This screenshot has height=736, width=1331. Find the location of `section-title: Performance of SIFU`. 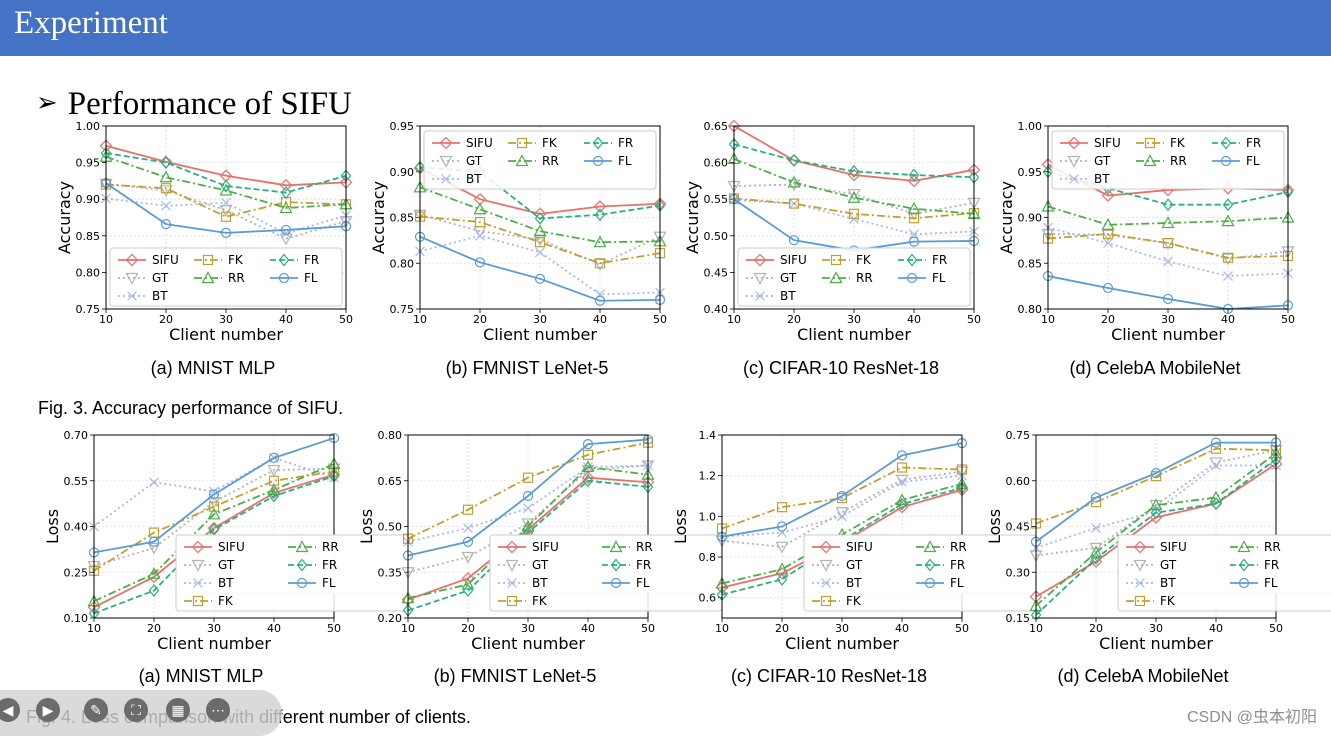

section-title: Performance of SIFU is located at coordinates (209, 104).